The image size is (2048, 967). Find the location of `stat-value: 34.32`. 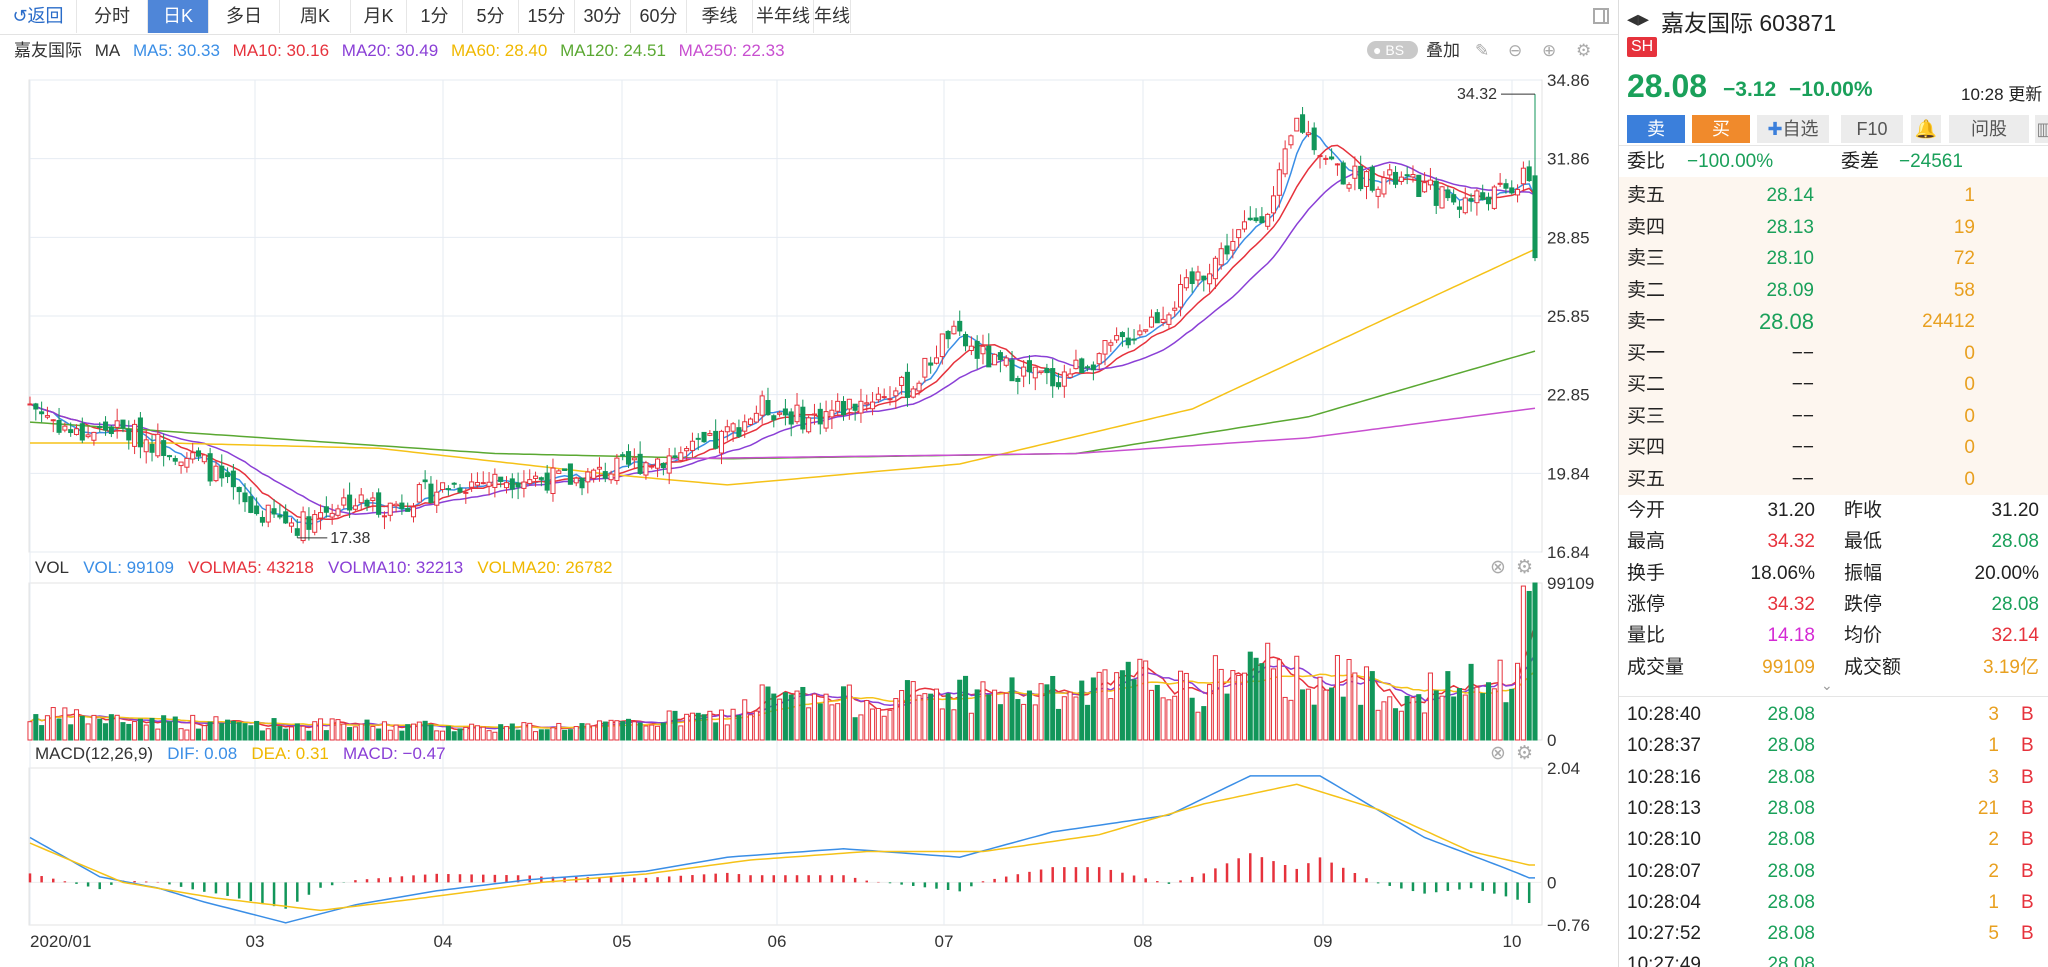

stat-value: 34.32 is located at coordinates (1791, 604).